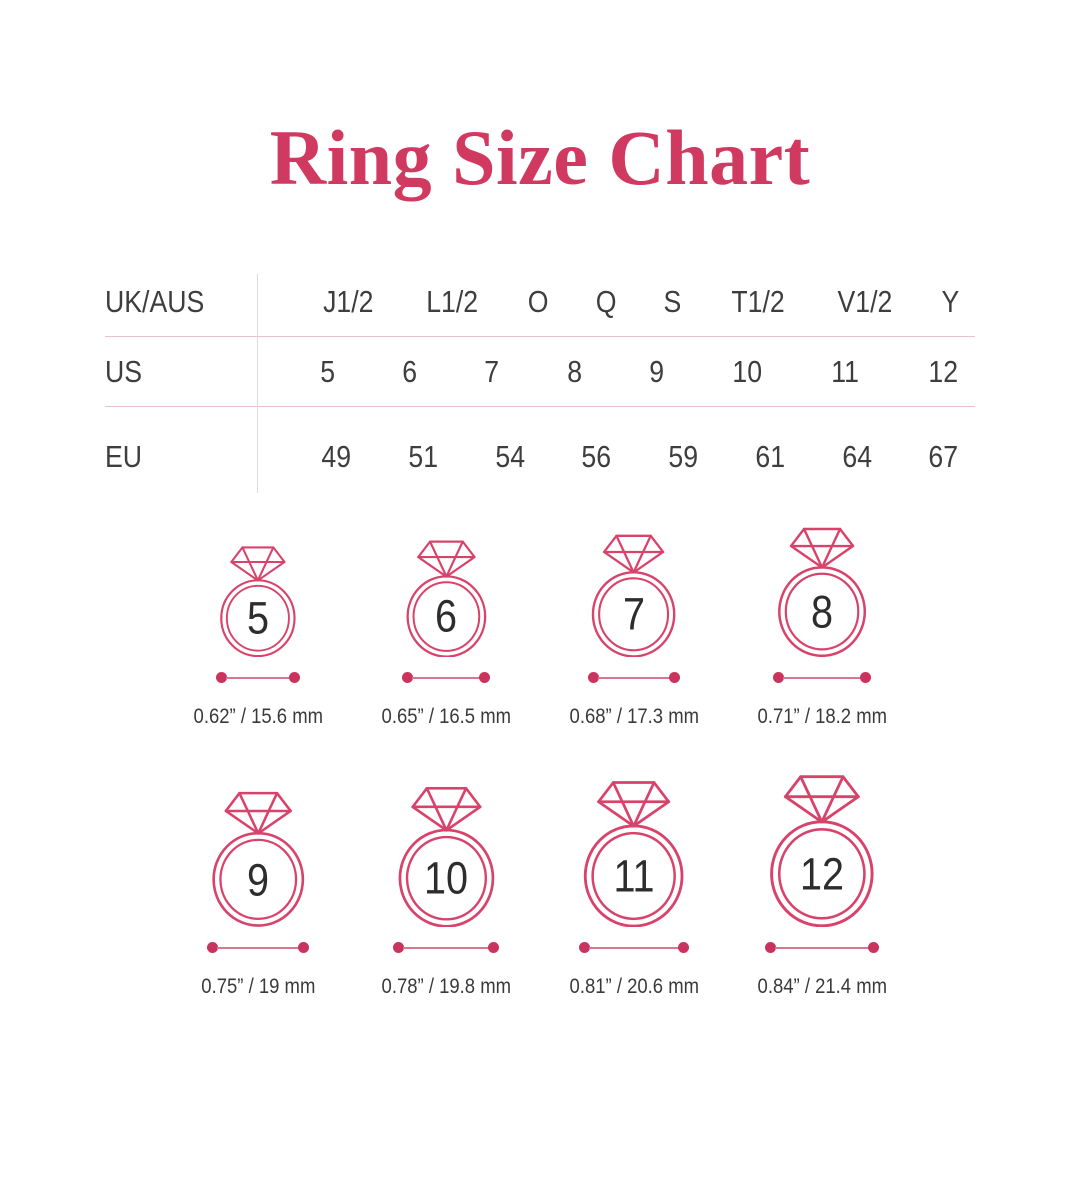  Describe the element at coordinates (857, 457) in the screenshot. I see `table-cell: 64` at that location.